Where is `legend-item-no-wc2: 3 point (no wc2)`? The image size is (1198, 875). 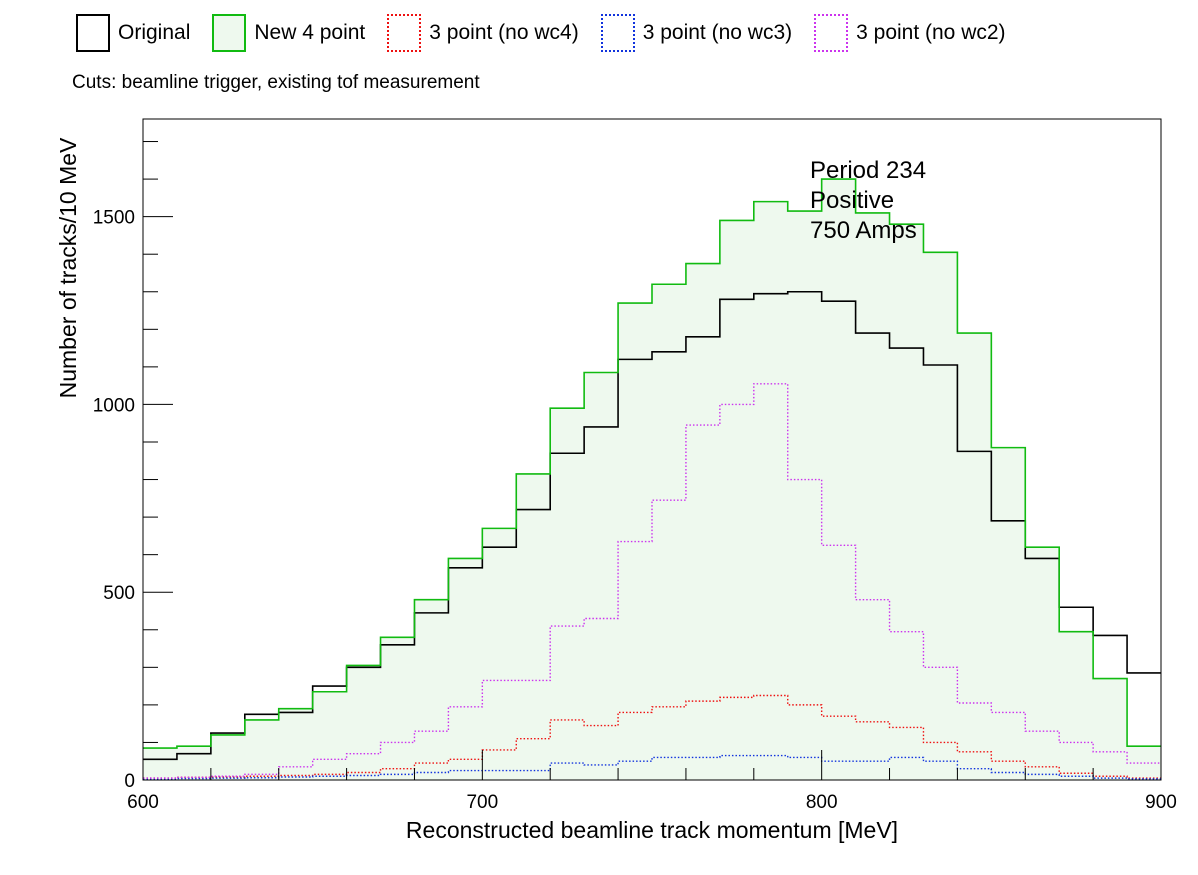
legend-item-no-wc2: 3 point (no wc2) is located at coordinates (910, 33).